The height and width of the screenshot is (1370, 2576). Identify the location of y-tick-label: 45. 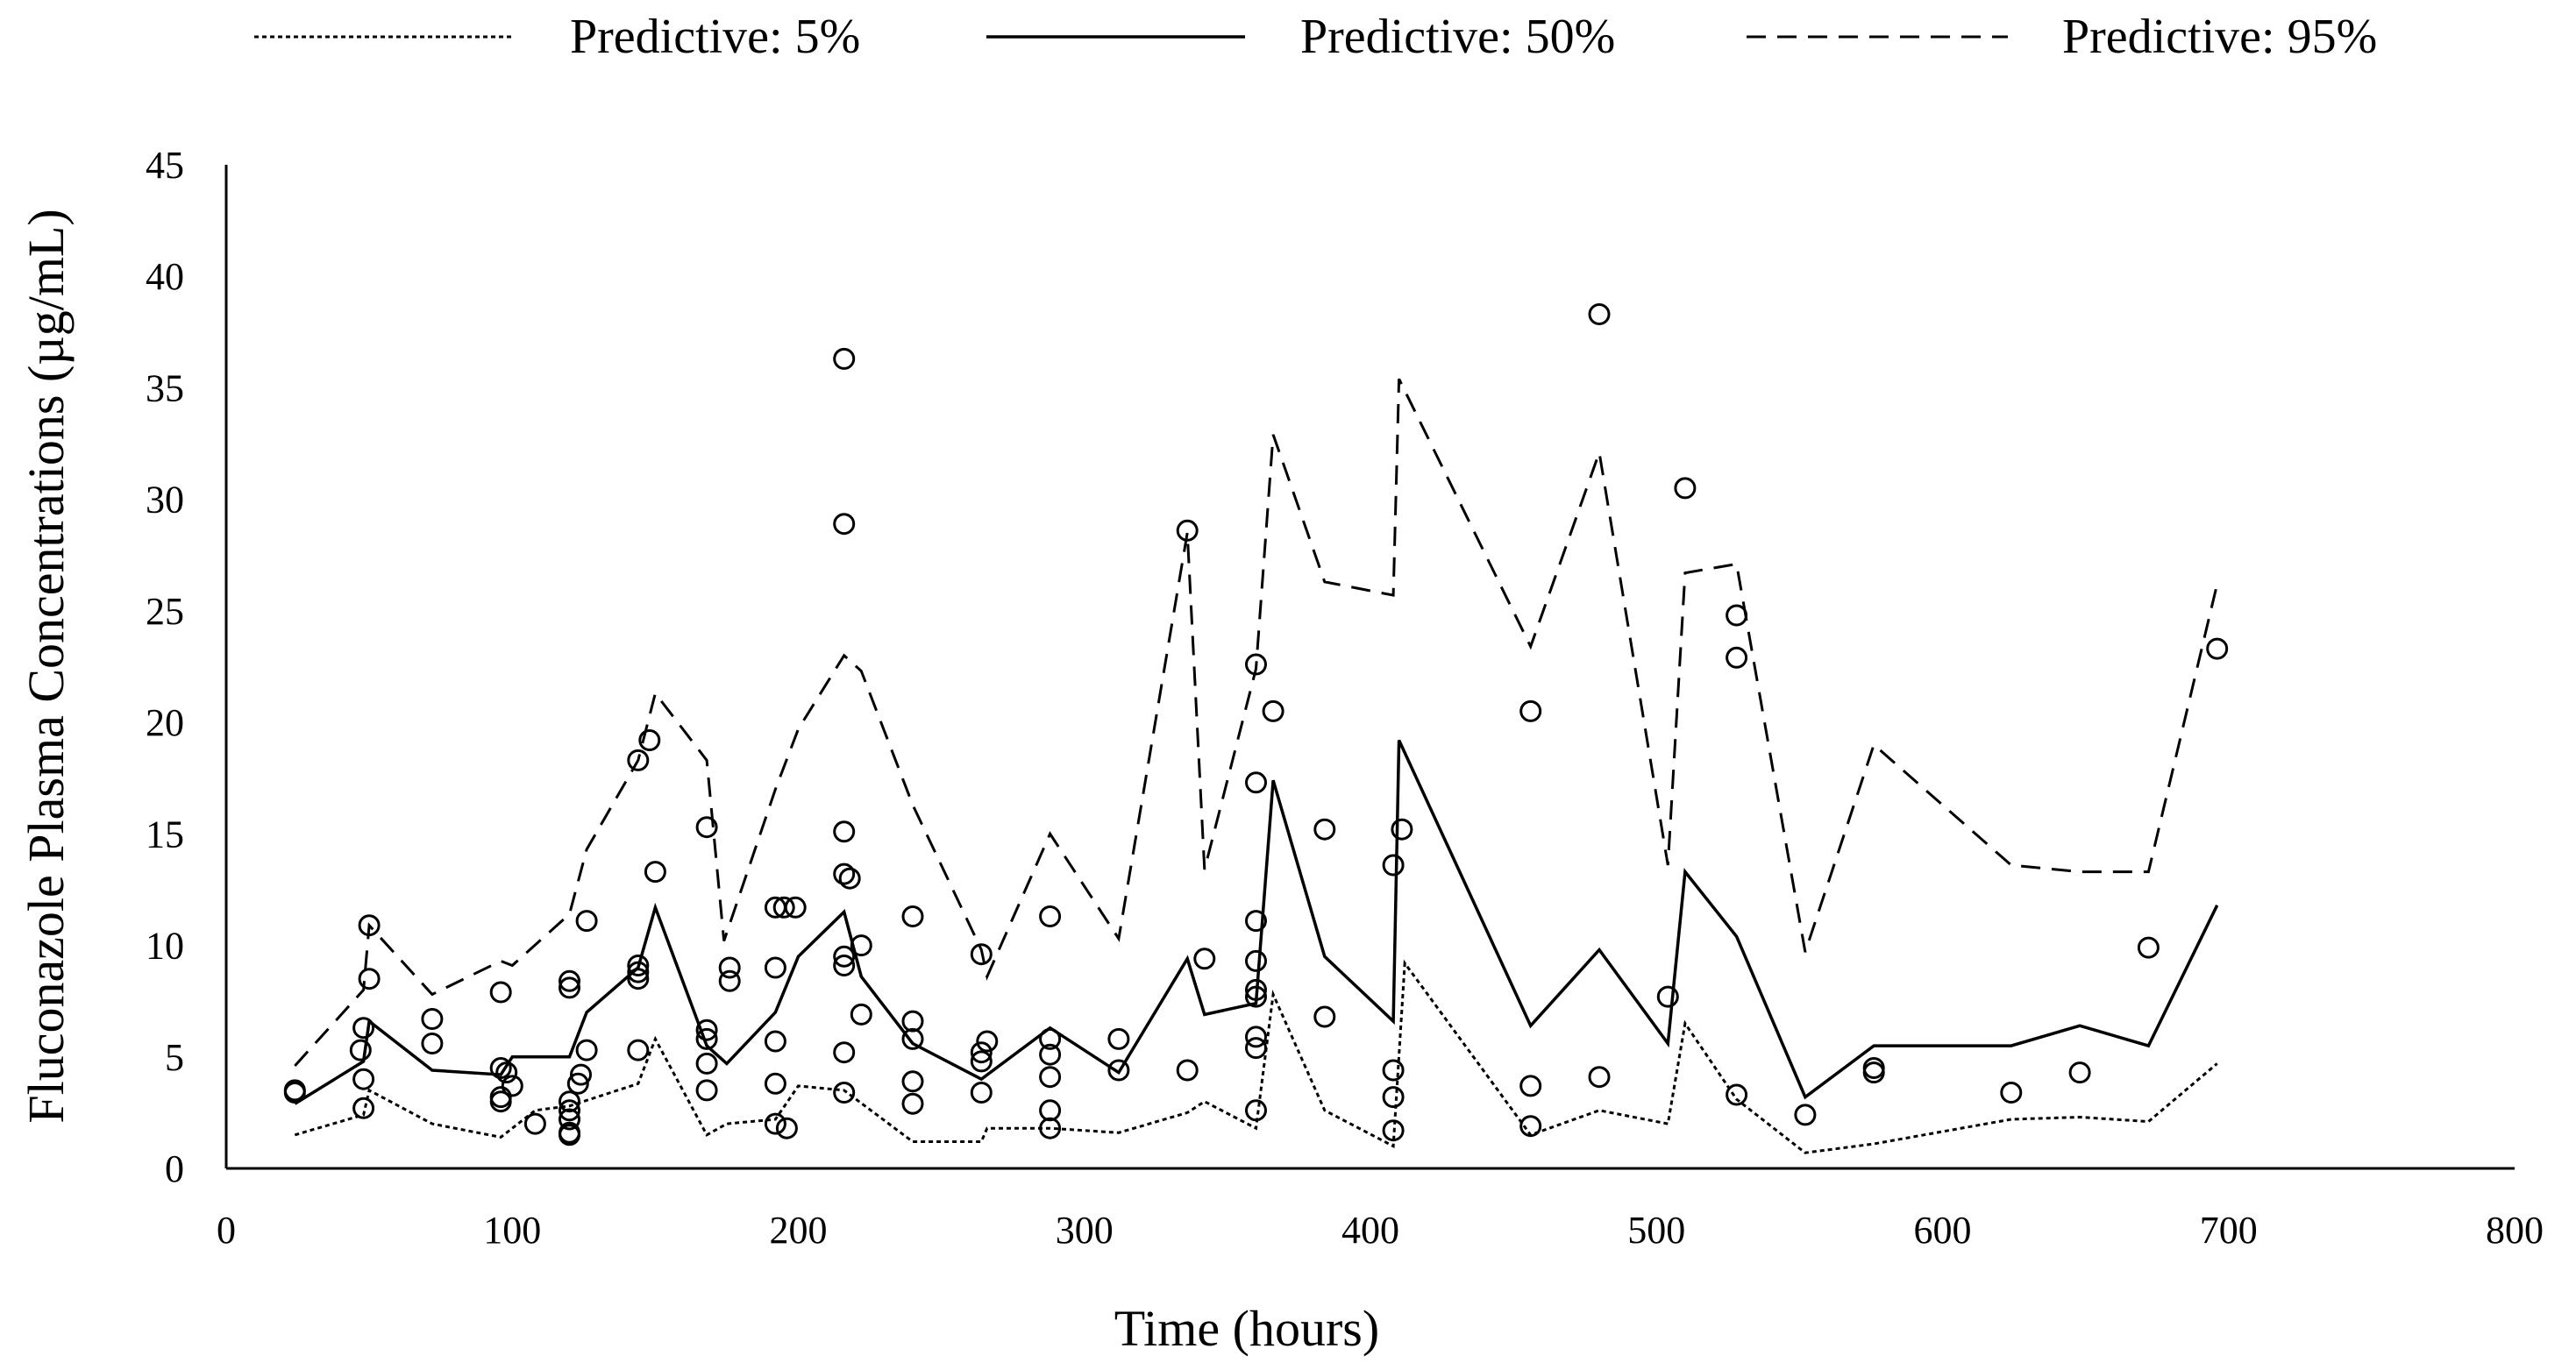
(165, 165).